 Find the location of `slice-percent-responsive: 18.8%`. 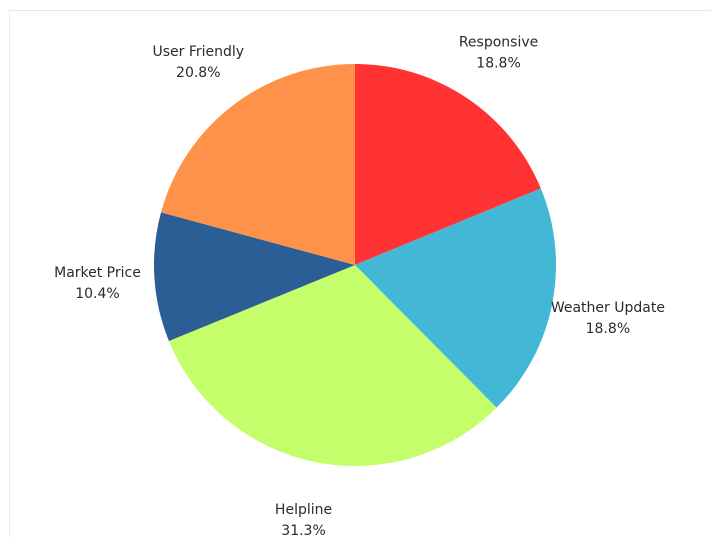

slice-percent-responsive: 18.8% is located at coordinates (498, 64).